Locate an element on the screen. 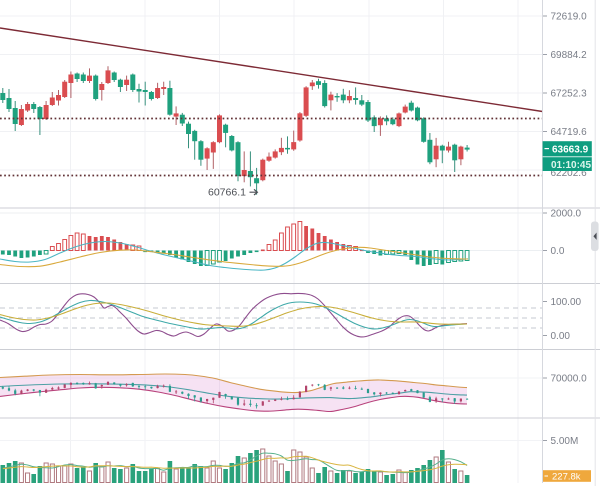  svg-text: 69884.2 is located at coordinates (569, 55).